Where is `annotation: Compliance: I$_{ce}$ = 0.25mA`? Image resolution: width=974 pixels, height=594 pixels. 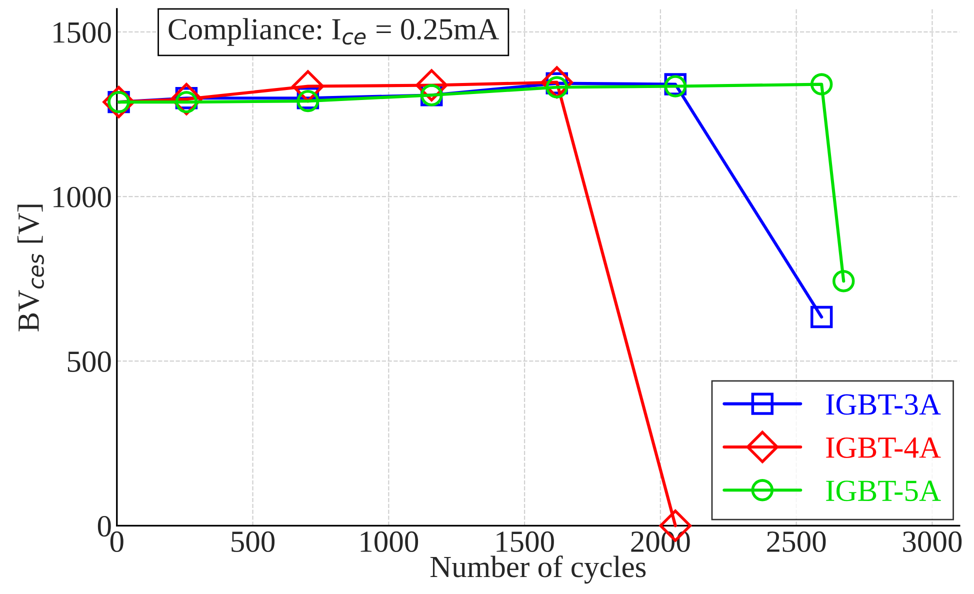
annotation: Compliance: I$_{ce}$ = 0.25mA is located at coordinates (334, 32).